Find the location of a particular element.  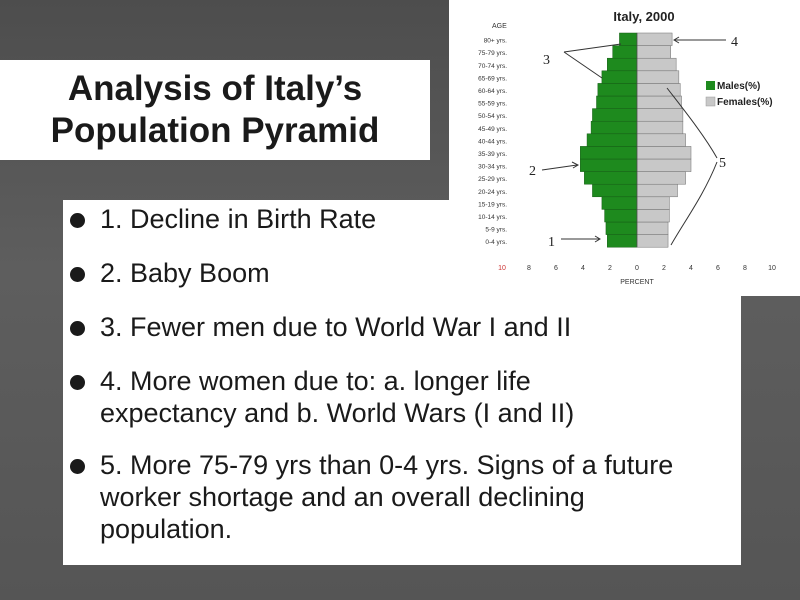

title-background is located at coordinates (215, 110).